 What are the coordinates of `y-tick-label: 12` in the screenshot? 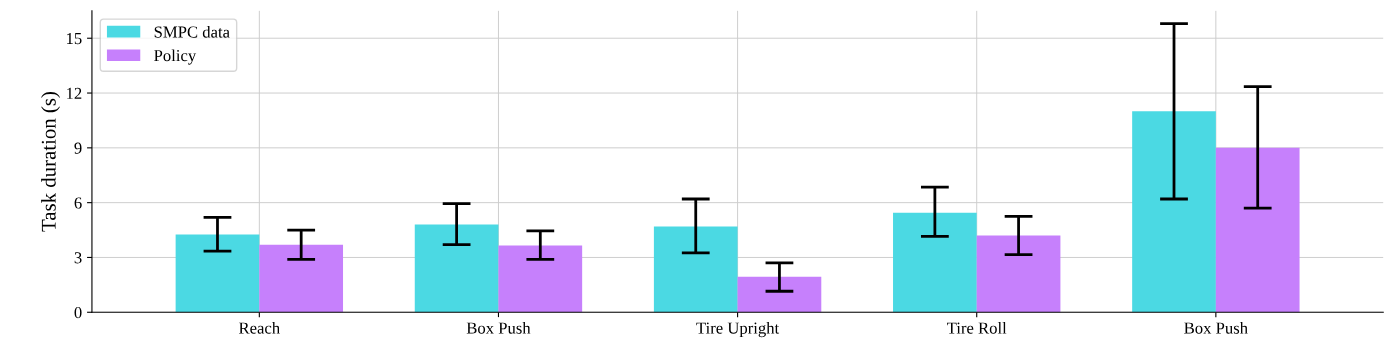 It's located at (74, 93).